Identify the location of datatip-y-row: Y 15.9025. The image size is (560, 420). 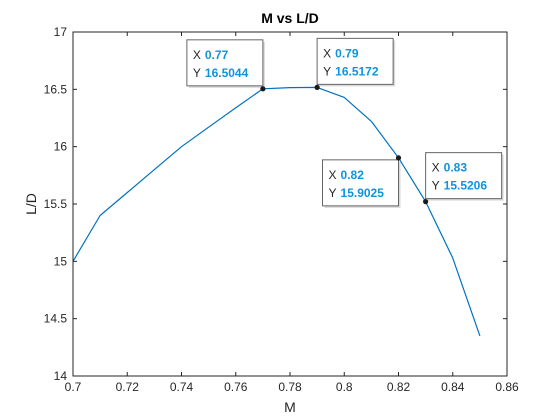
(357, 193).